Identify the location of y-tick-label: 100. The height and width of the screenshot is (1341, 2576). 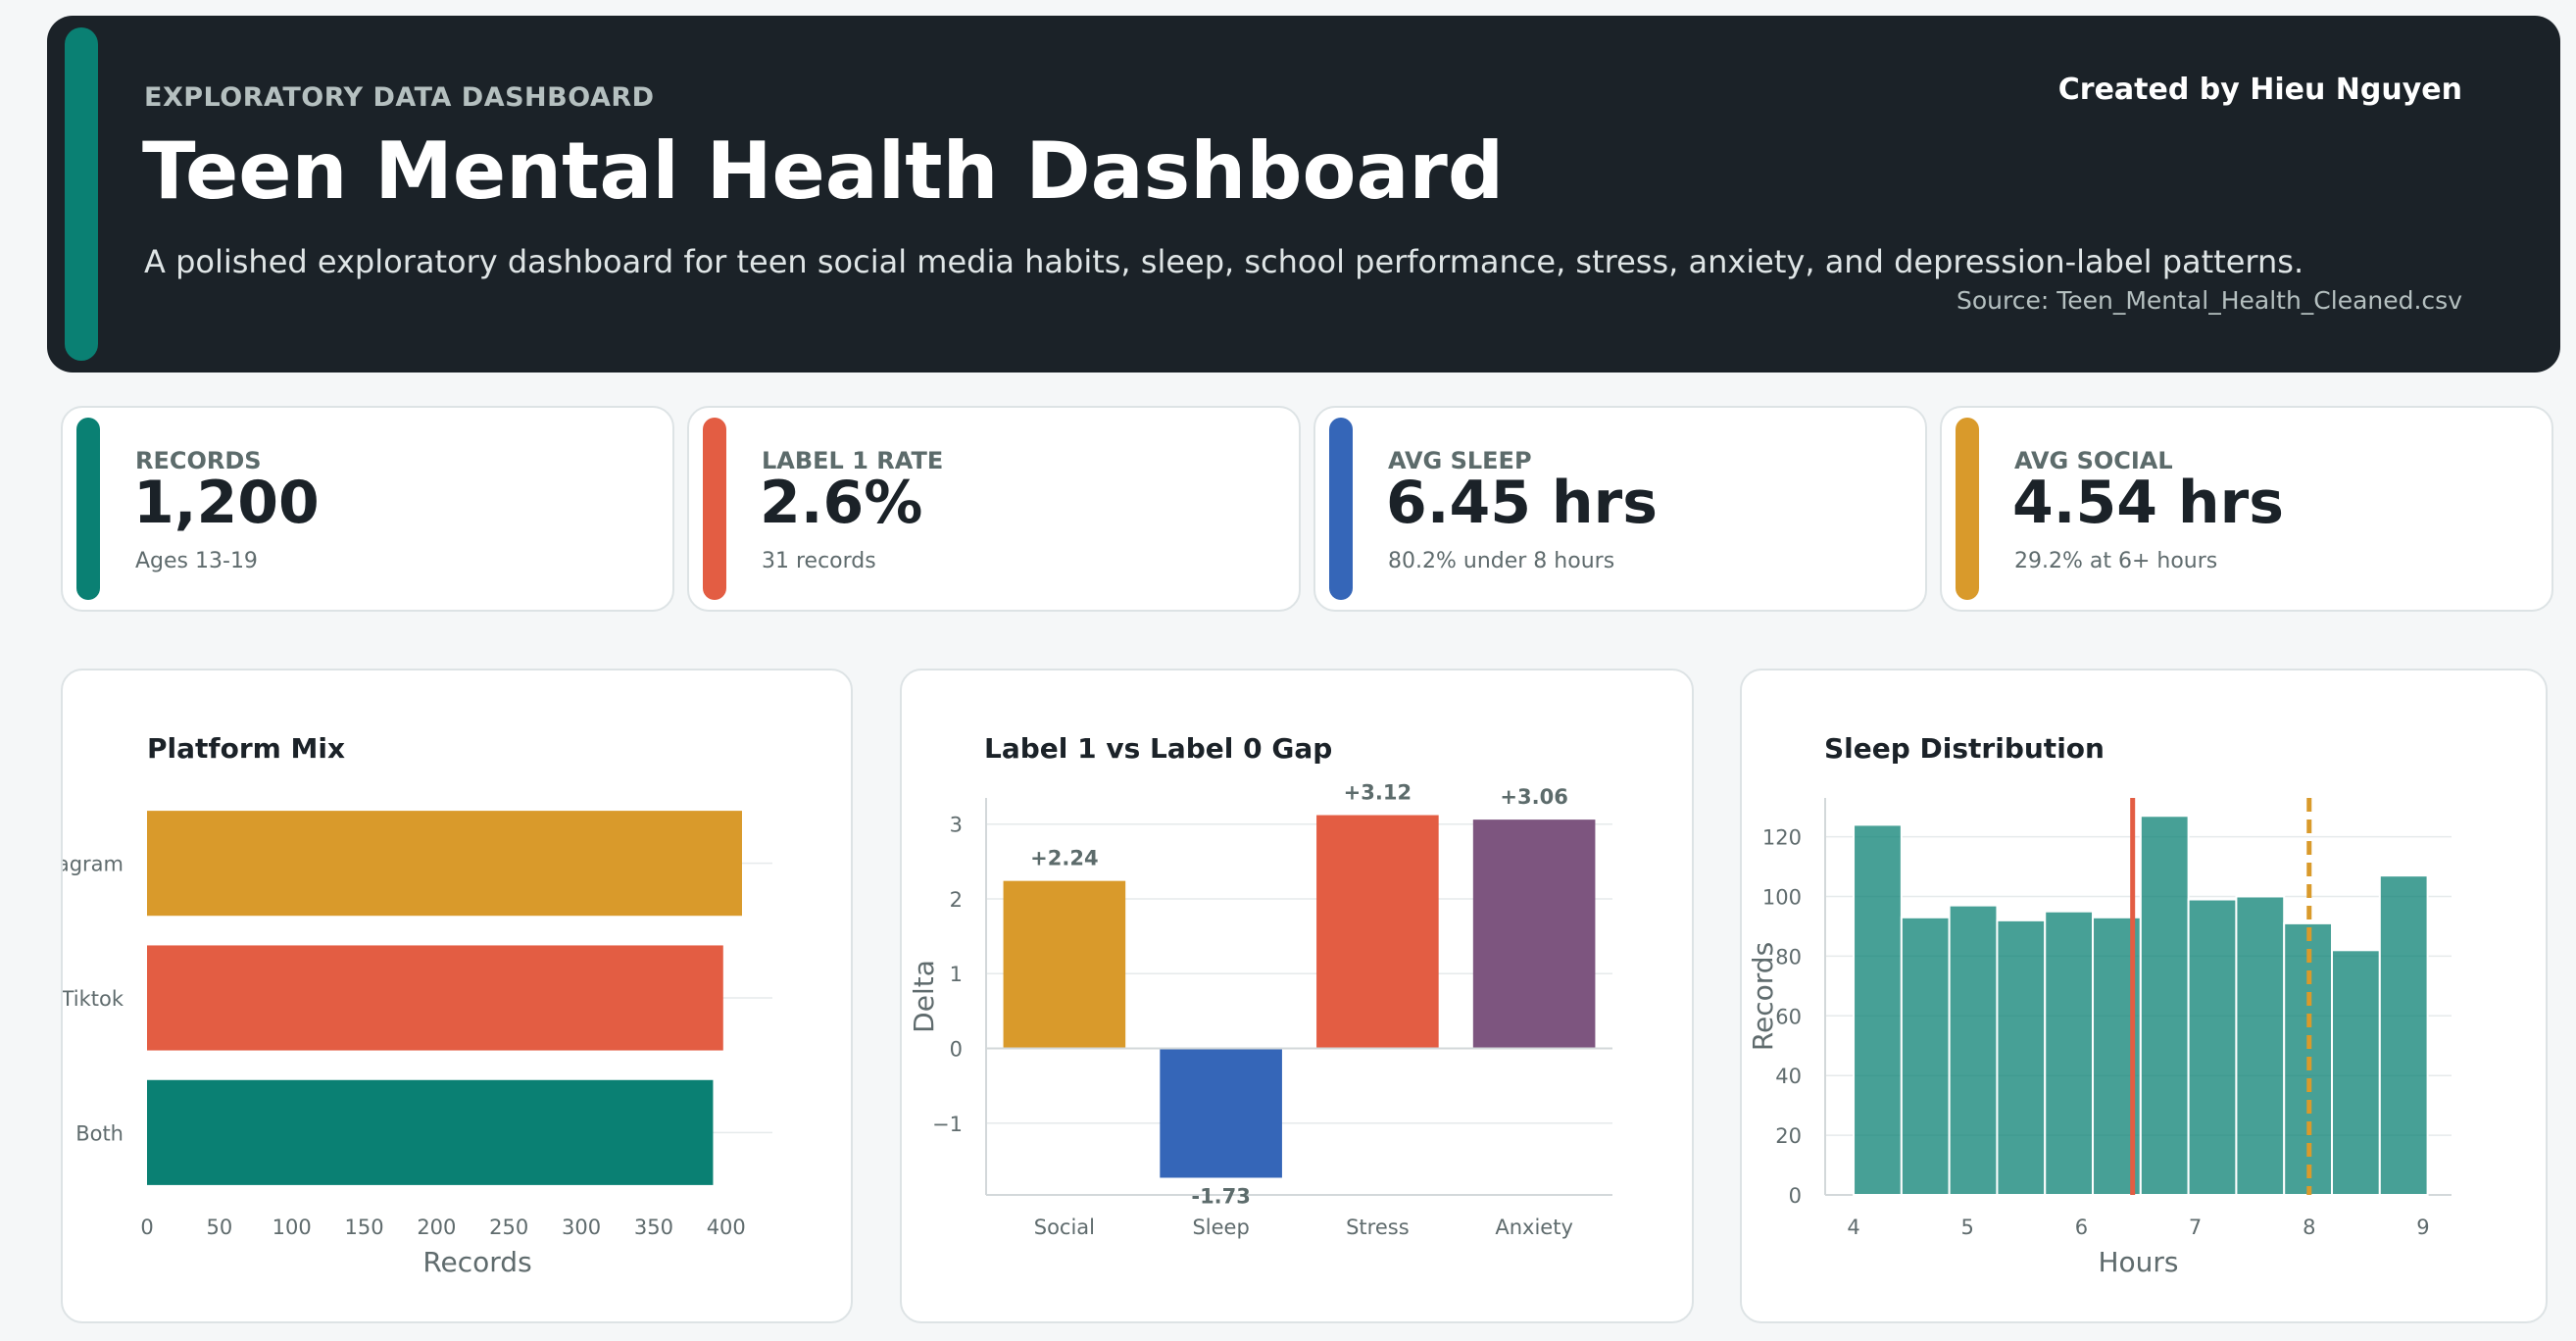
(1782, 897).